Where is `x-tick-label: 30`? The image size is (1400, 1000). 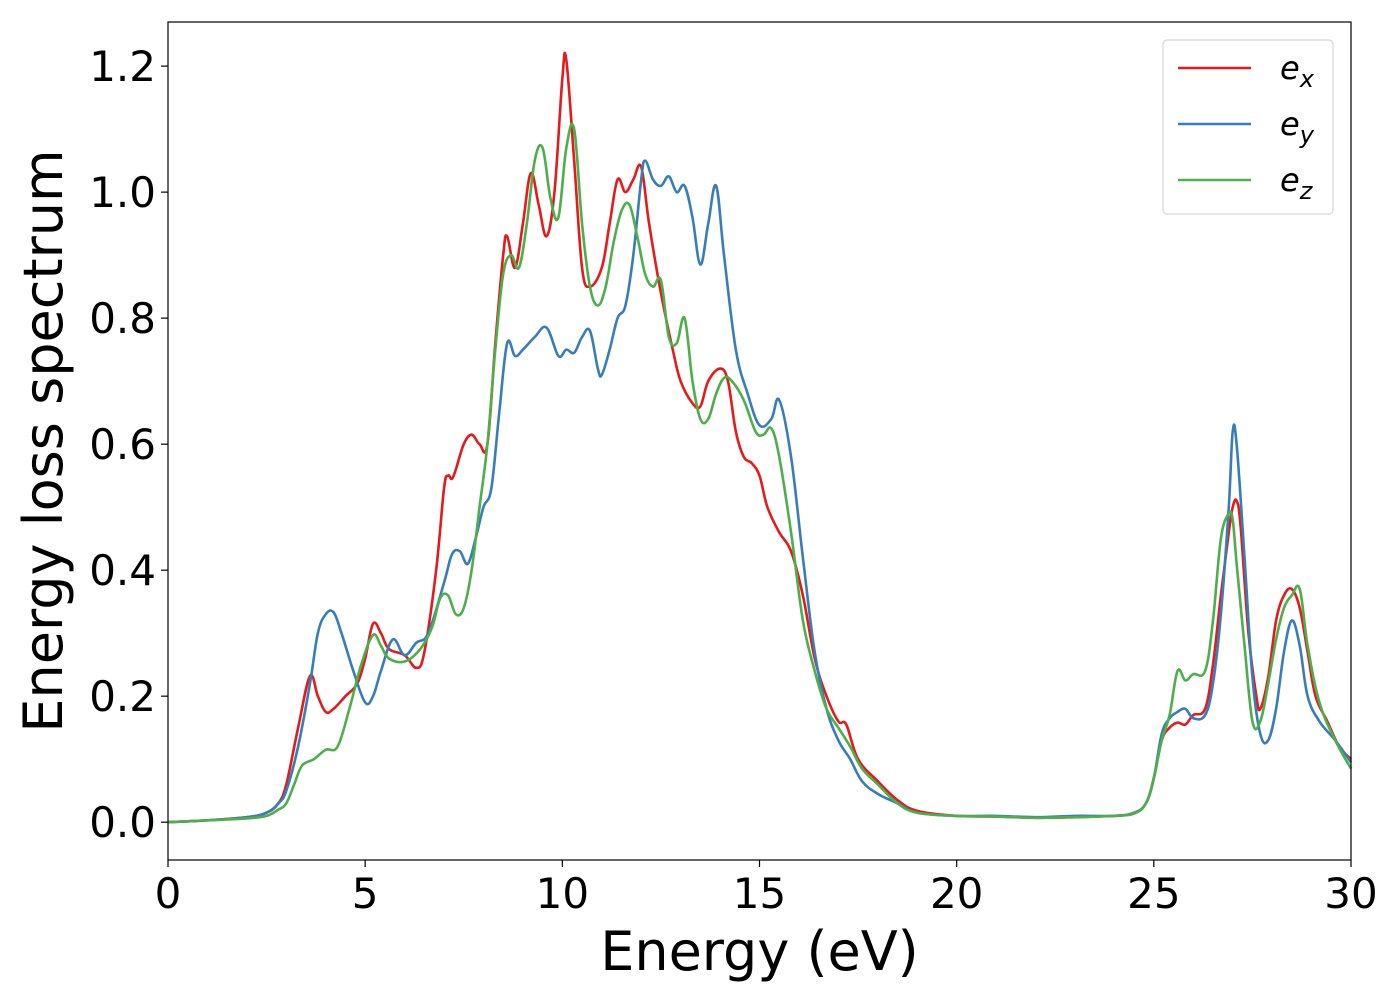
x-tick-label: 30 is located at coordinates (1350, 893).